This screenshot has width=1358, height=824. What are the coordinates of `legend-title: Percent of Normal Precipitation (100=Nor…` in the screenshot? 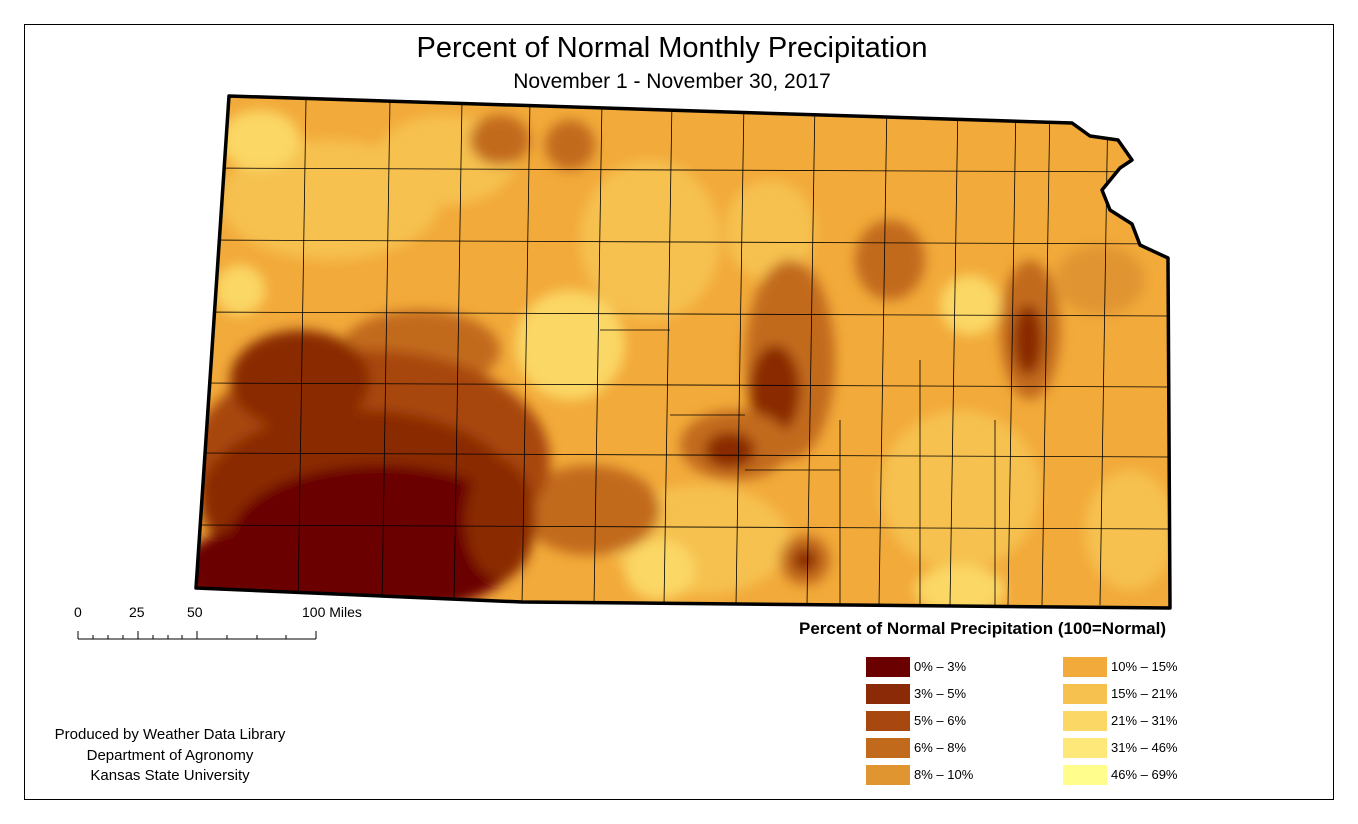 It's located at (983, 628).